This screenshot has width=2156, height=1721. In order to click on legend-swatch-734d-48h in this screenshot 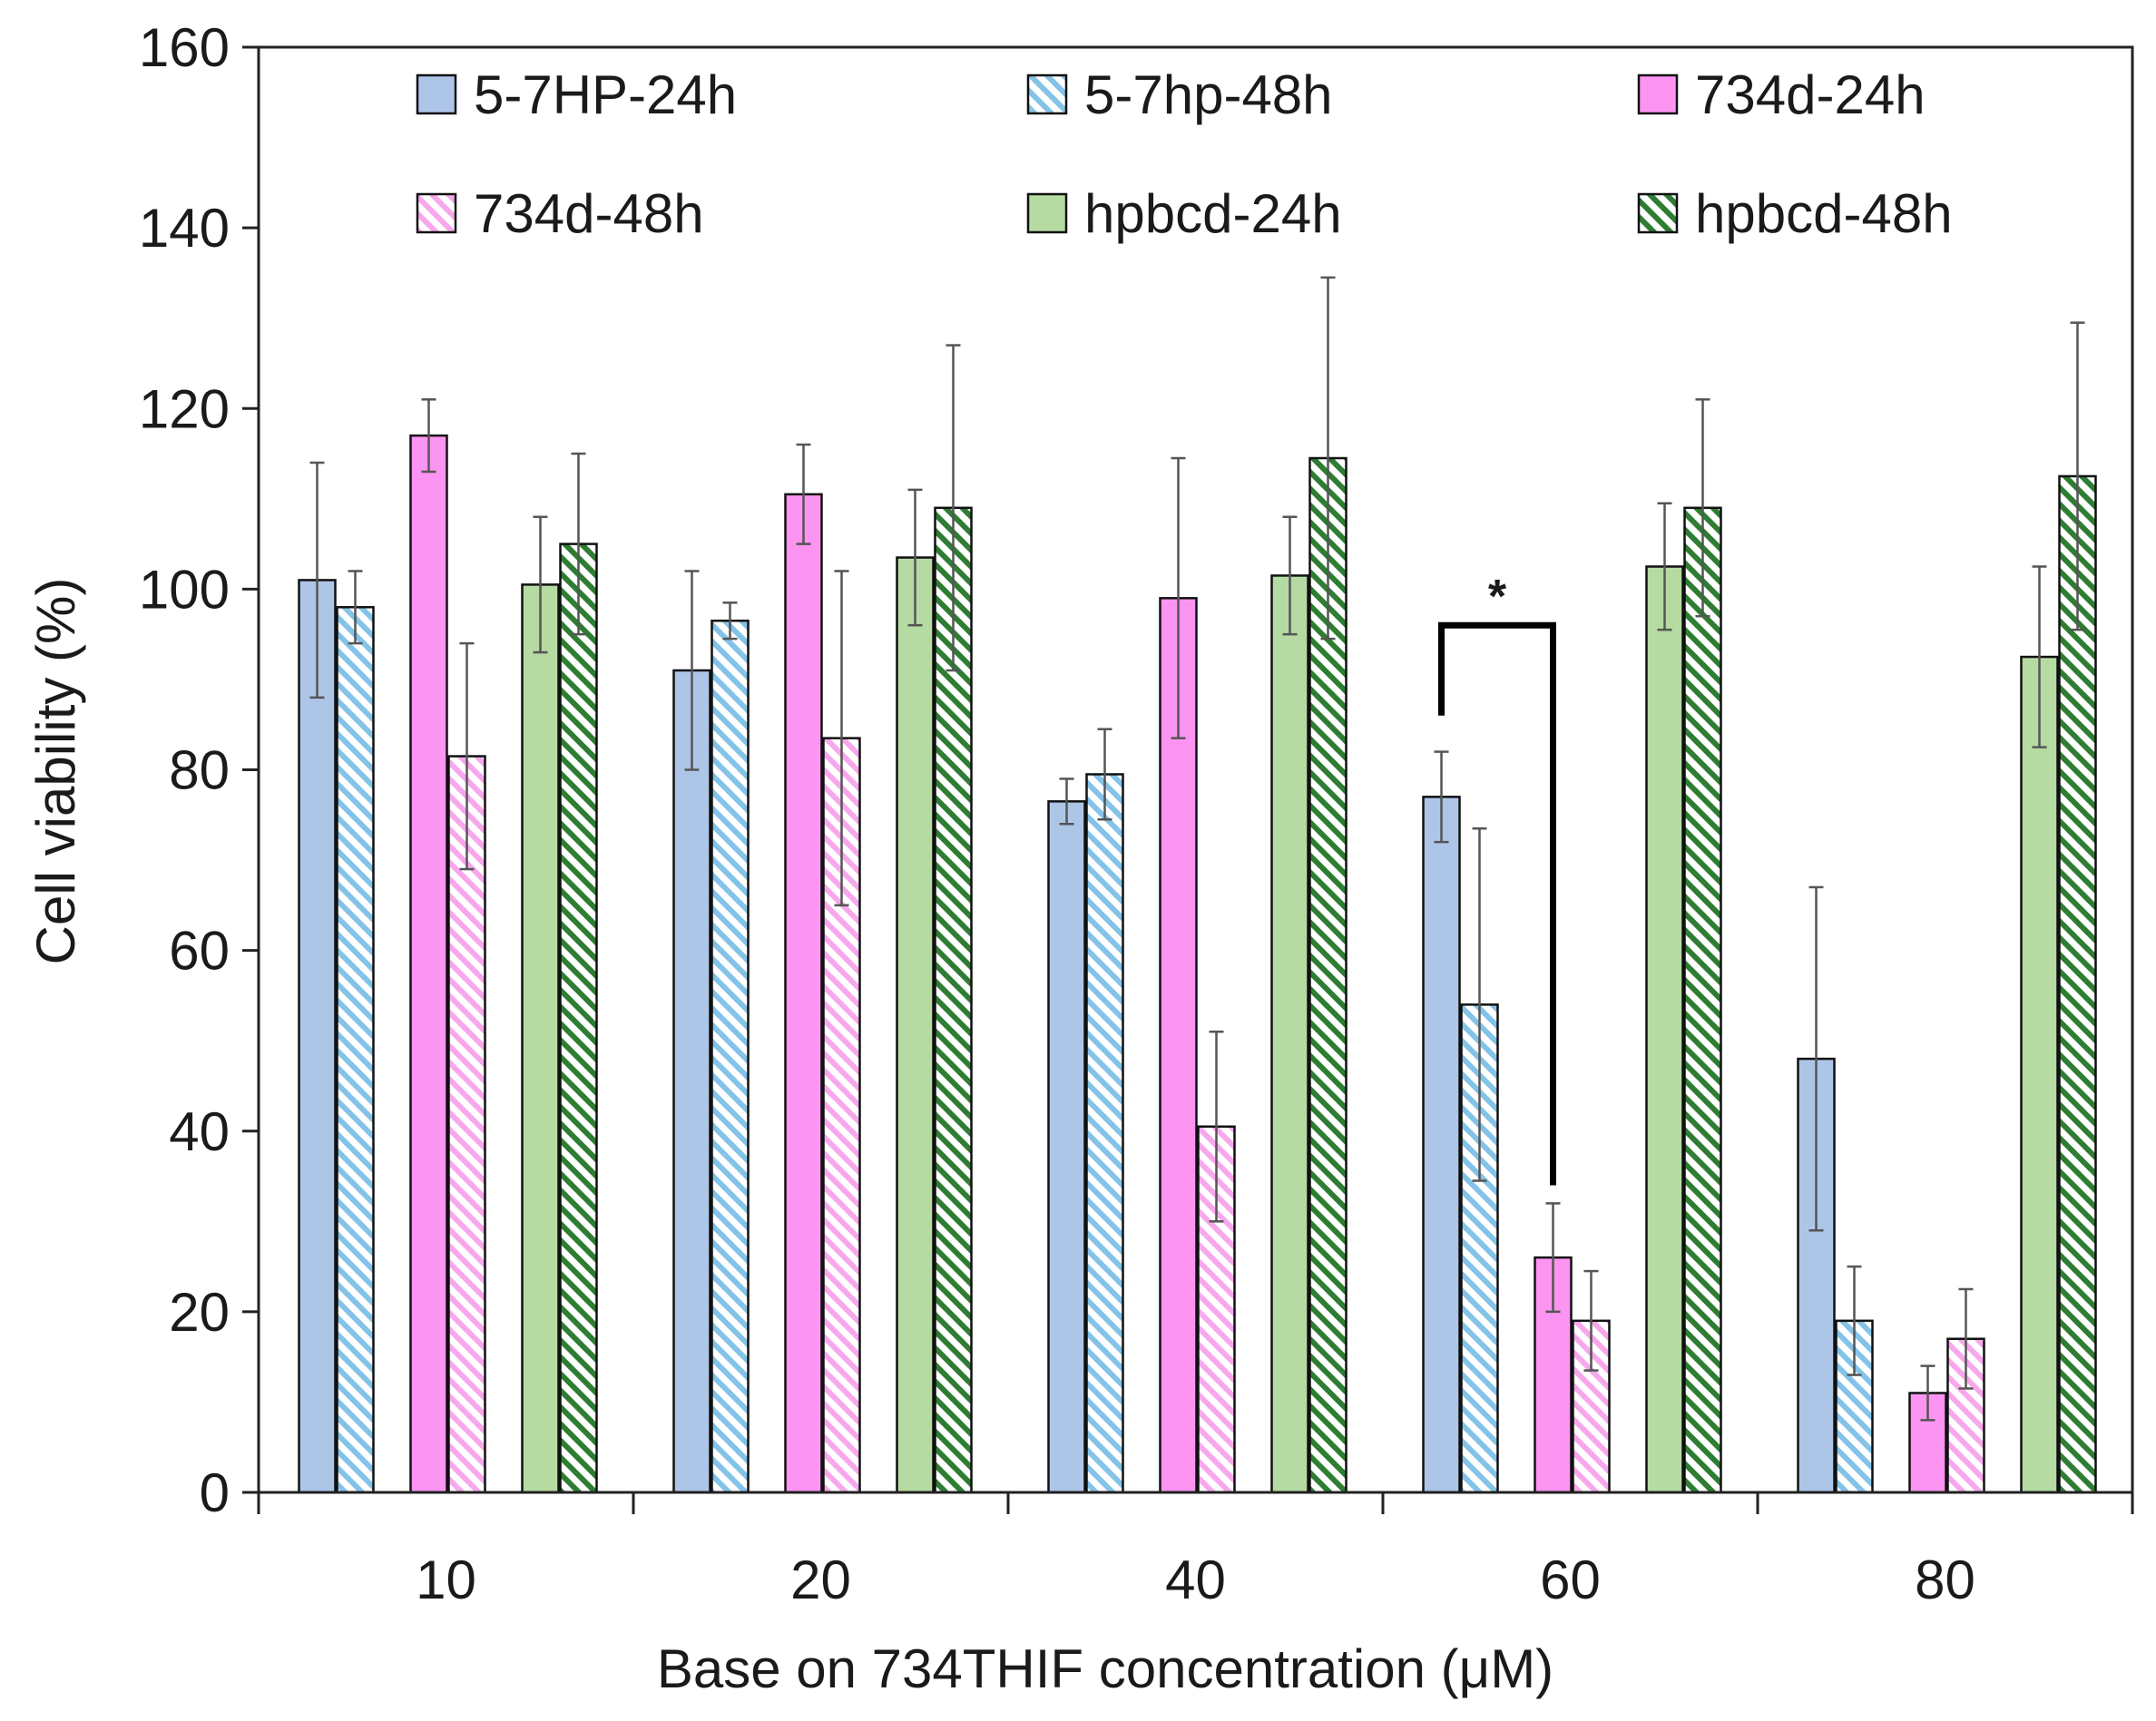, I will do `click(436, 213)`.